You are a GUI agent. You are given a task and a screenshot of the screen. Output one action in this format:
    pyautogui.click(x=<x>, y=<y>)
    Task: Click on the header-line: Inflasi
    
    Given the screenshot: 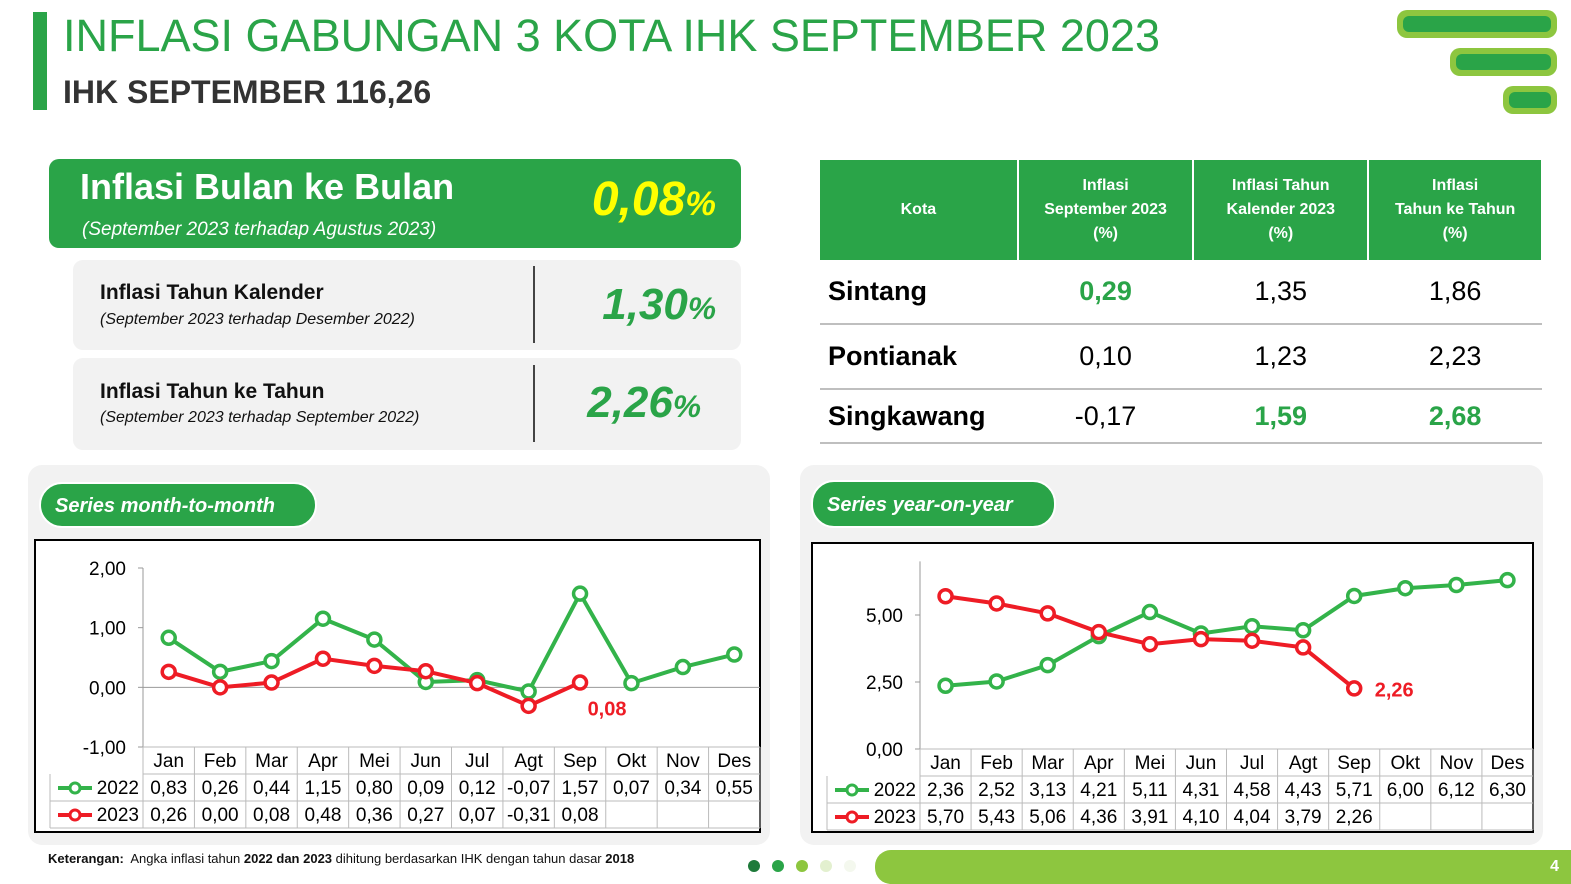 What is the action you would take?
    pyautogui.click(x=1455, y=185)
    